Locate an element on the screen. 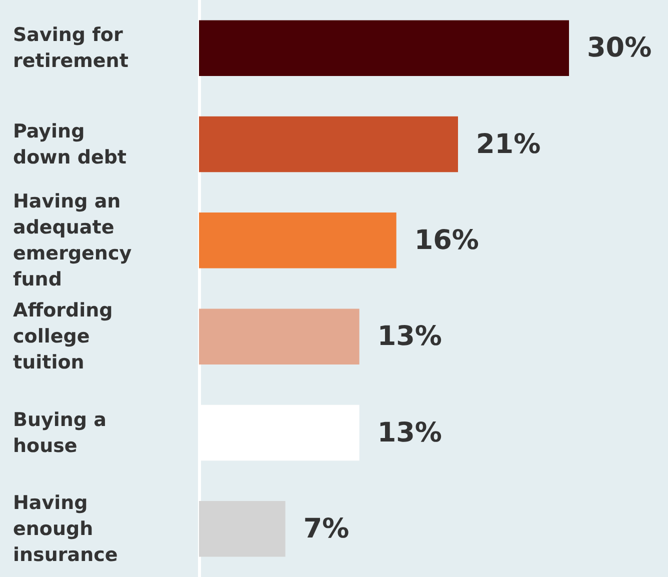 This screenshot has width=668, height=577. y-tick-label: Affording college tuition is located at coordinates (66, 337).